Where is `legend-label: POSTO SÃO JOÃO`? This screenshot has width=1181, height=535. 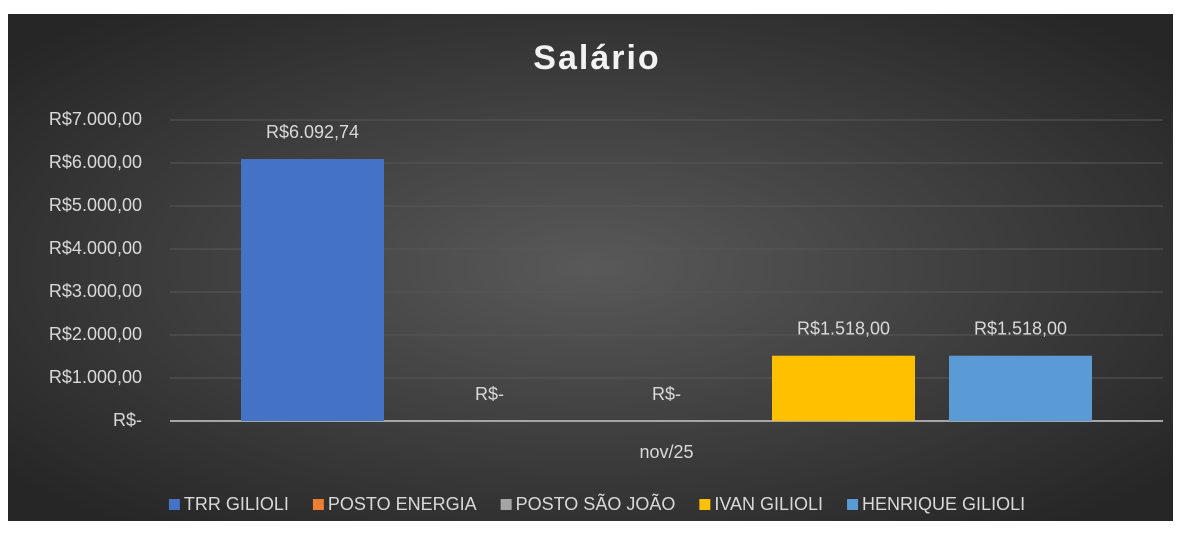 legend-label: POSTO SÃO JOÃO is located at coordinates (596, 503).